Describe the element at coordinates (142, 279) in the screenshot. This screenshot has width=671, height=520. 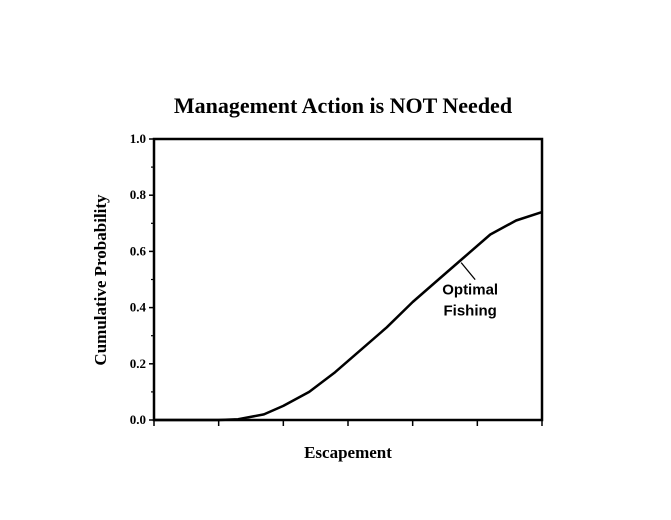
I see `y-axis-ticks: 0.0 0.2 0.4 0.6 0.8 1.0` at that location.